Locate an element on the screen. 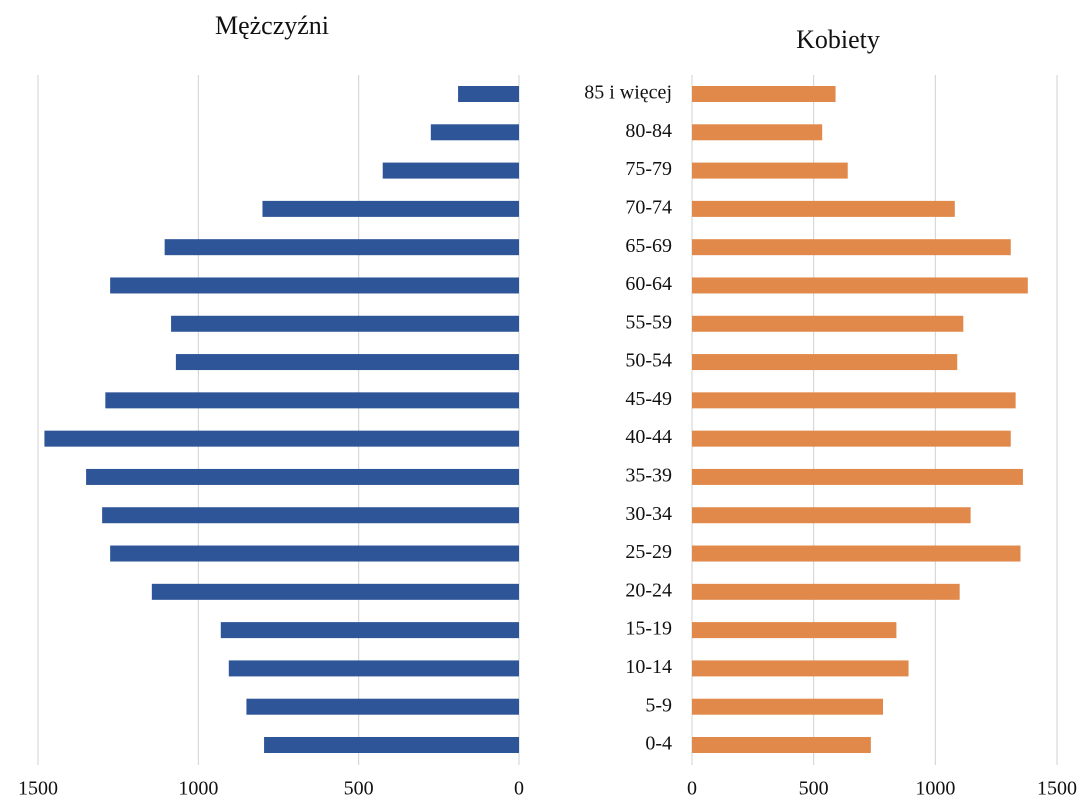  category-label: 5-9 is located at coordinates (658, 705).